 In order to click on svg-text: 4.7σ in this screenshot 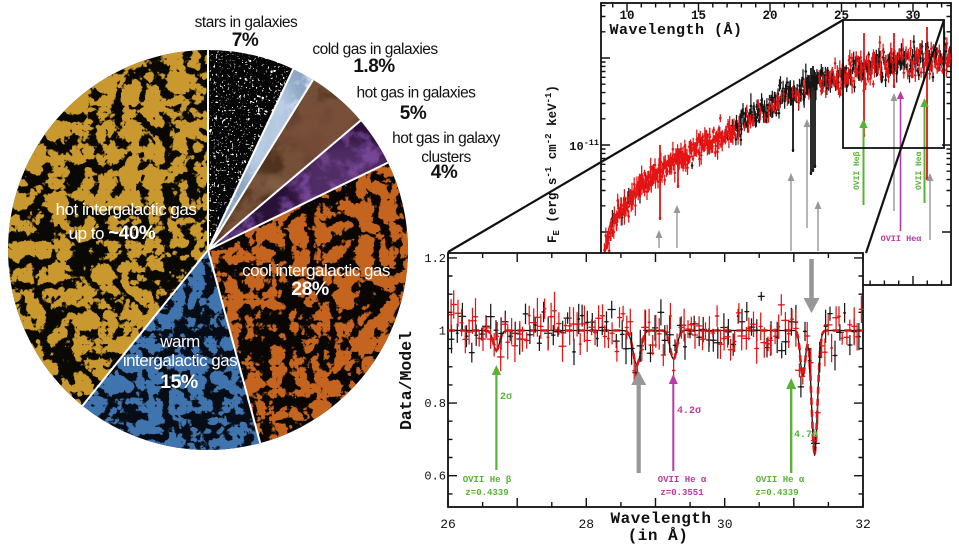, I will do `click(806, 435)`.